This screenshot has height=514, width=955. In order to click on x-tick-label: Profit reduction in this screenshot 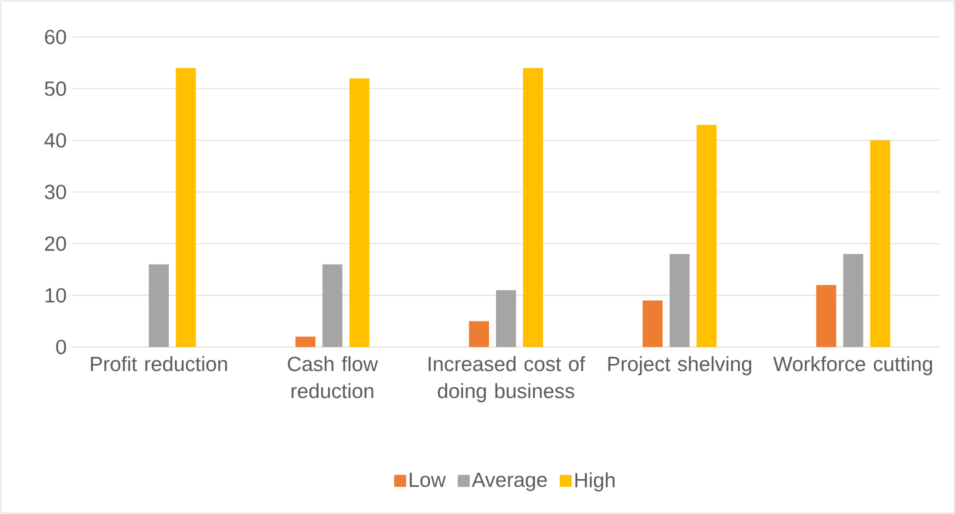, I will do `click(158, 364)`.